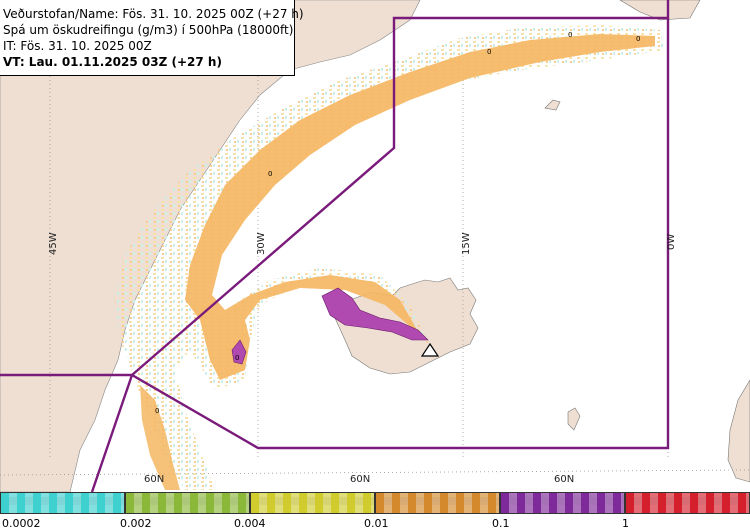 Image resolution: width=750 pixels, height=532 pixels. I want to click on ash-cloud-high-small, so click(239, 352).